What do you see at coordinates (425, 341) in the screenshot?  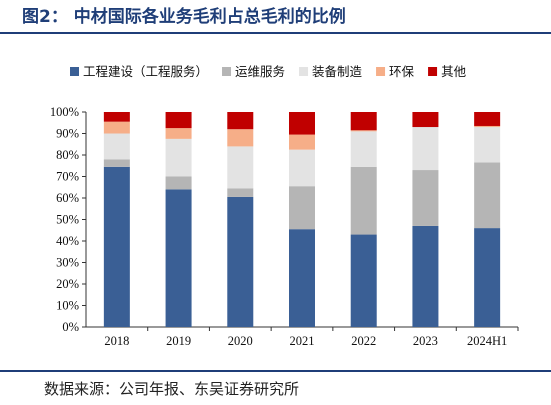 I see `x-tick-label: 2023` at bounding box center [425, 341].